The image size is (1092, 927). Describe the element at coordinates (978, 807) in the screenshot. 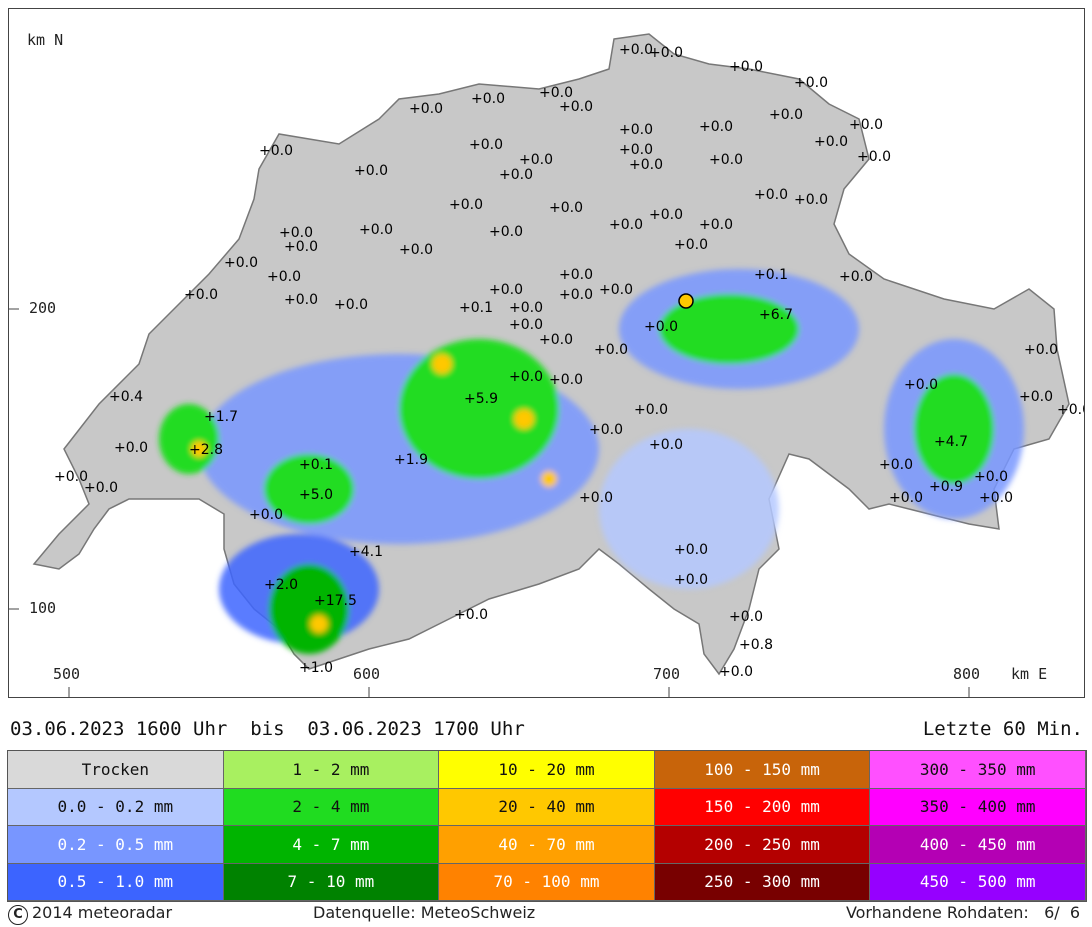

I see `legend-item: 350 - 400 mm` at that location.